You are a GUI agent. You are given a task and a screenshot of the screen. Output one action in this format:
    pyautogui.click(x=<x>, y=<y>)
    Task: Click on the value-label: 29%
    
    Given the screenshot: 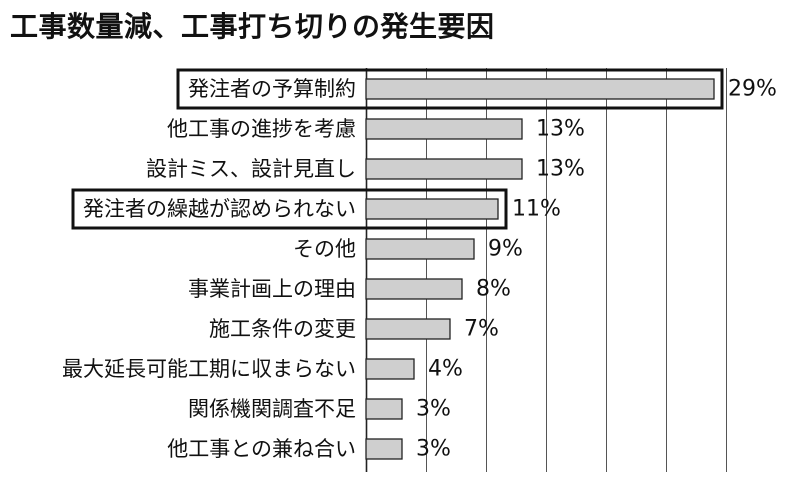 What is the action you would take?
    pyautogui.click(x=752, y=89)
    